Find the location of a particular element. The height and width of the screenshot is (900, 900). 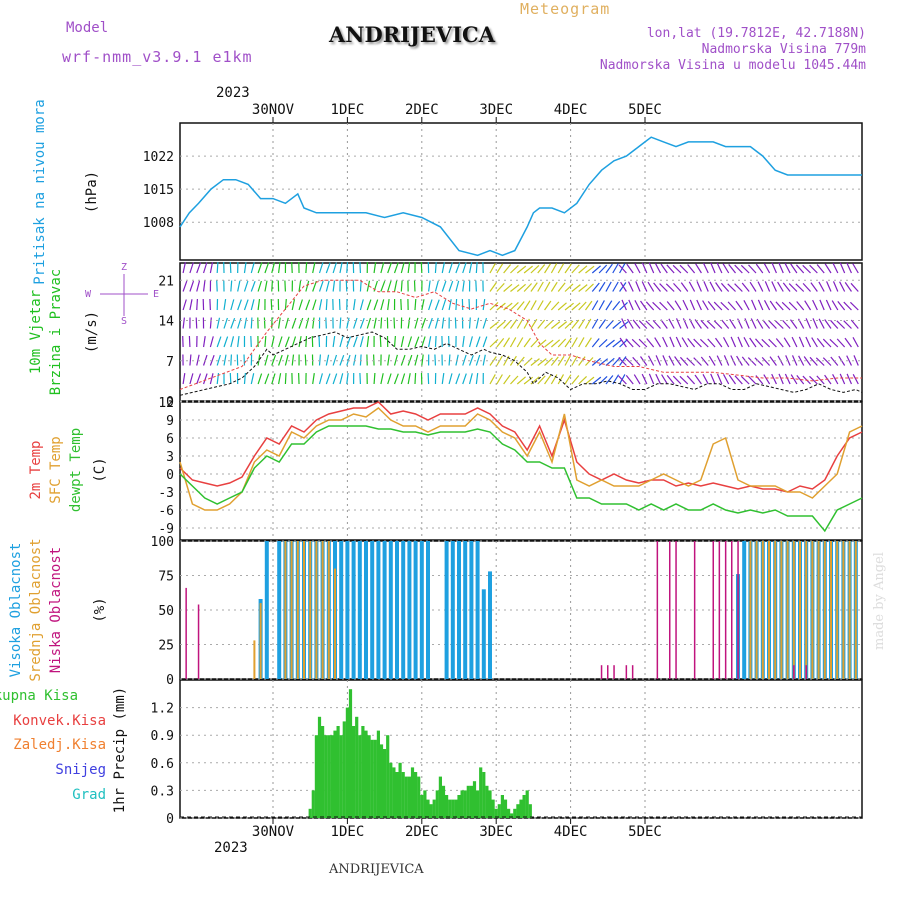

x-tick-bottom-0: 30NOV is located at coordinates (273, 832).